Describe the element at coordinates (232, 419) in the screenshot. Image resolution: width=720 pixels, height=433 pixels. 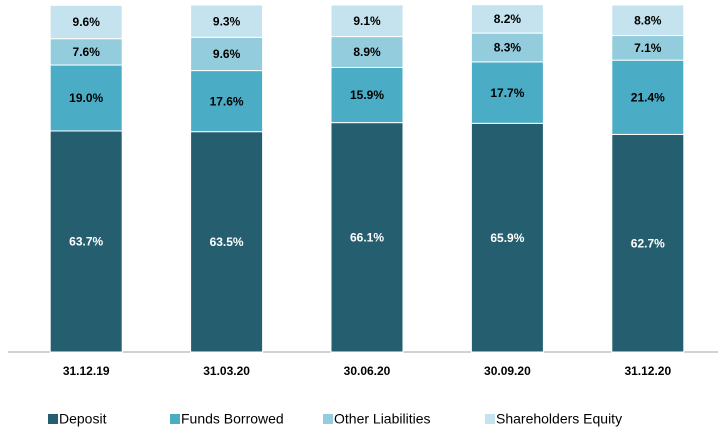
I see `legend-label: Funds Borrowed` at that location.